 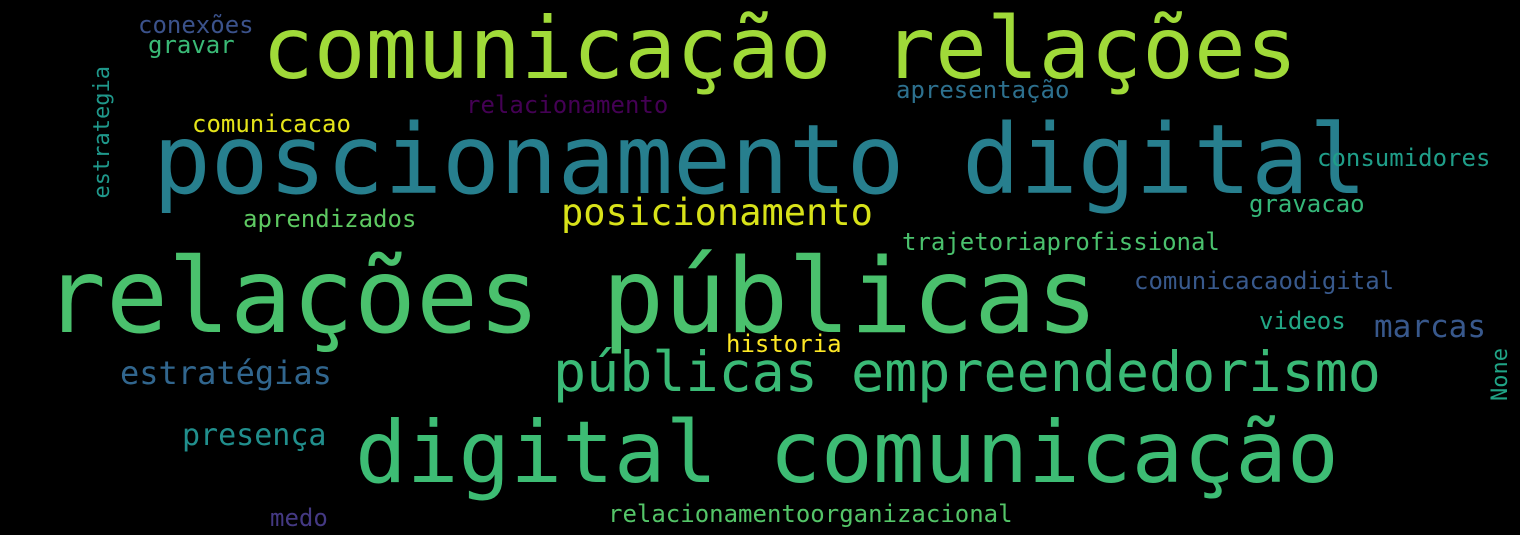 What do you see at coordinates (780, 49) in the screenshot?
I see `word-comunicacao-relacoes: comunicação relações` at bounding box center [780, 49].